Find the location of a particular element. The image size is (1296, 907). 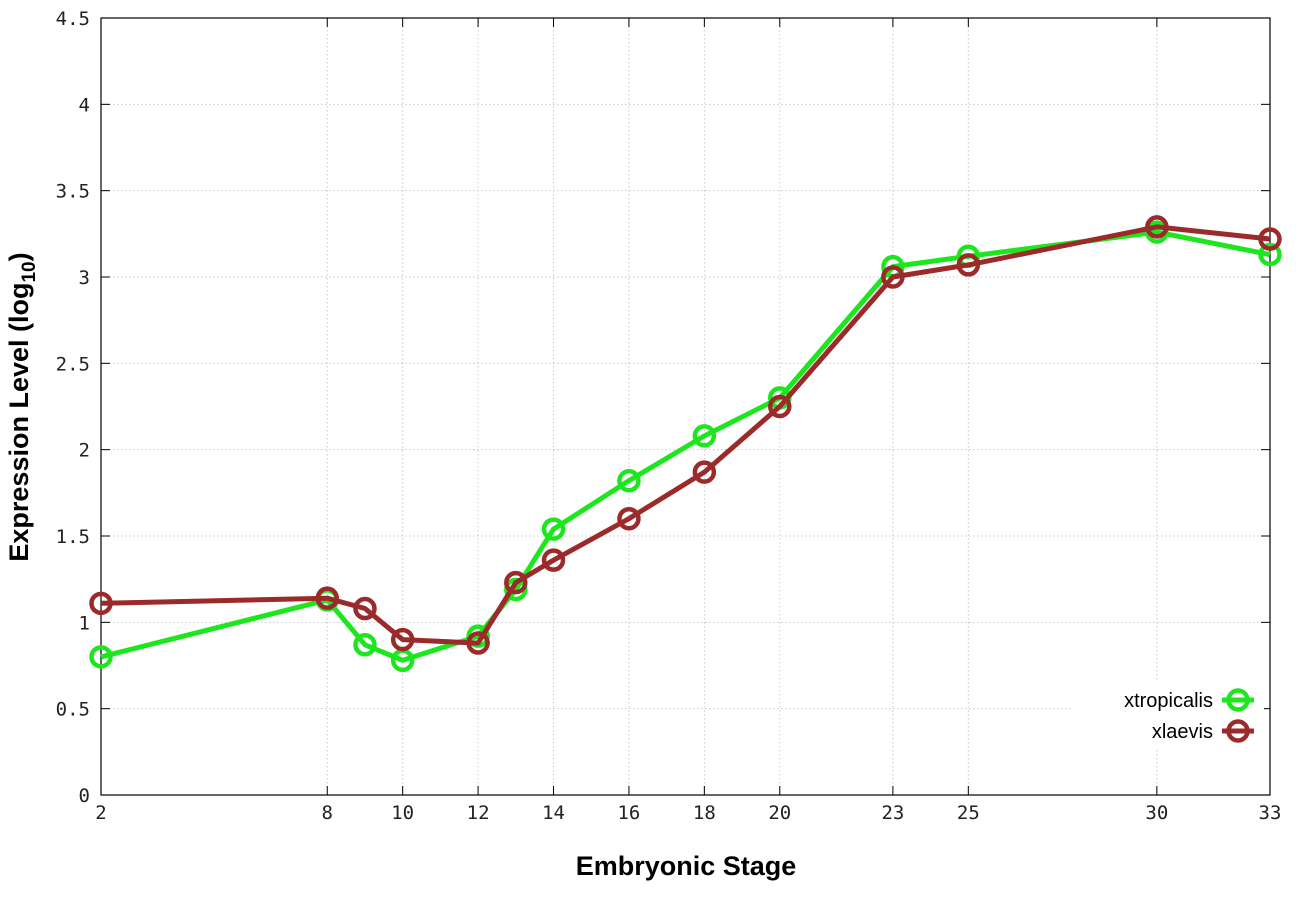

x-tick-label: 30 is located at coordinates (1156, 813).